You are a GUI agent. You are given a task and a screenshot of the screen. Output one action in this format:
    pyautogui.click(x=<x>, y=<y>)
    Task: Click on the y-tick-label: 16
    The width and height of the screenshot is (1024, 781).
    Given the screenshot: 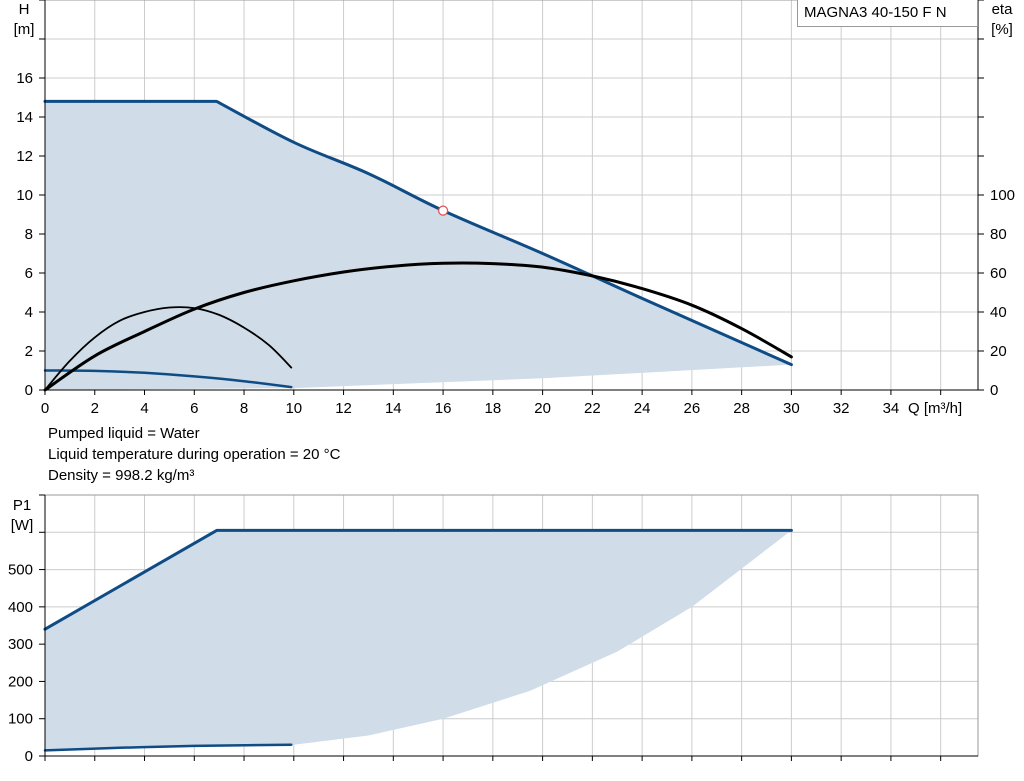 What is the action you would take?
    pyautogui.click(x=24, y=78)
    